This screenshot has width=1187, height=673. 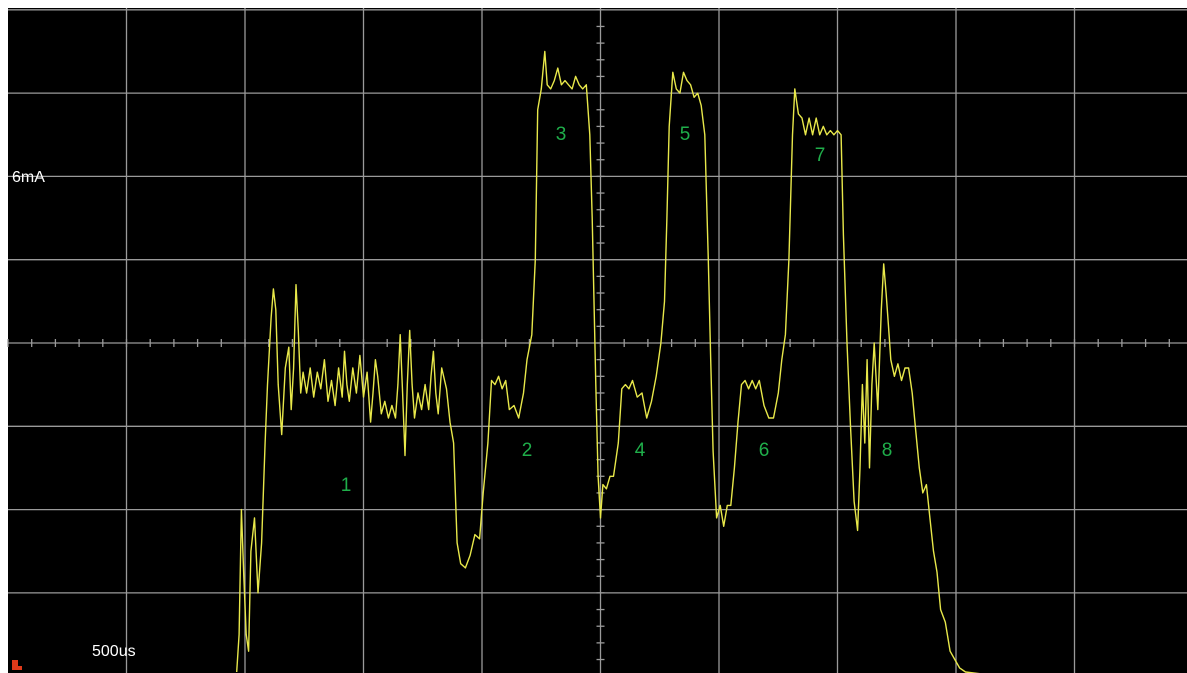 I want to click on pulse-label-7: 7, so click(x=820, y=155).